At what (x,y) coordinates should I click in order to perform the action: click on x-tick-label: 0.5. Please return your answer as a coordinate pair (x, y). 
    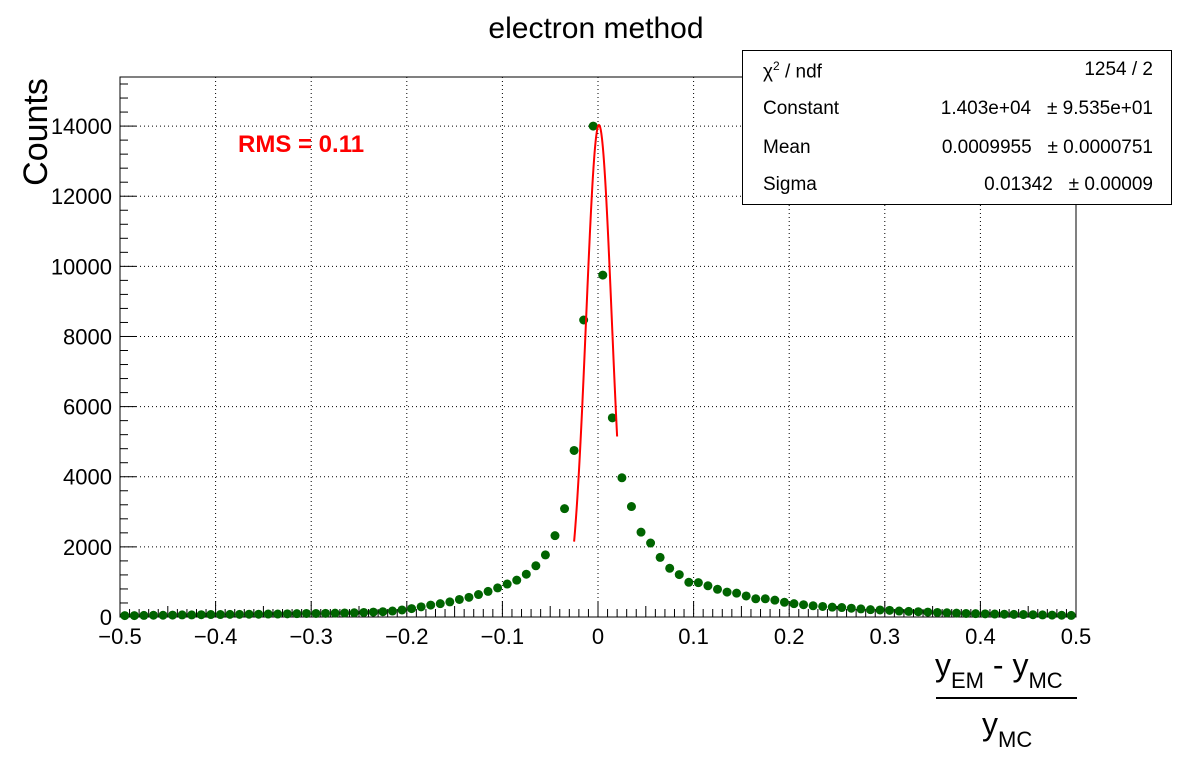
    Looking at the image, I should click on (1076, 636).